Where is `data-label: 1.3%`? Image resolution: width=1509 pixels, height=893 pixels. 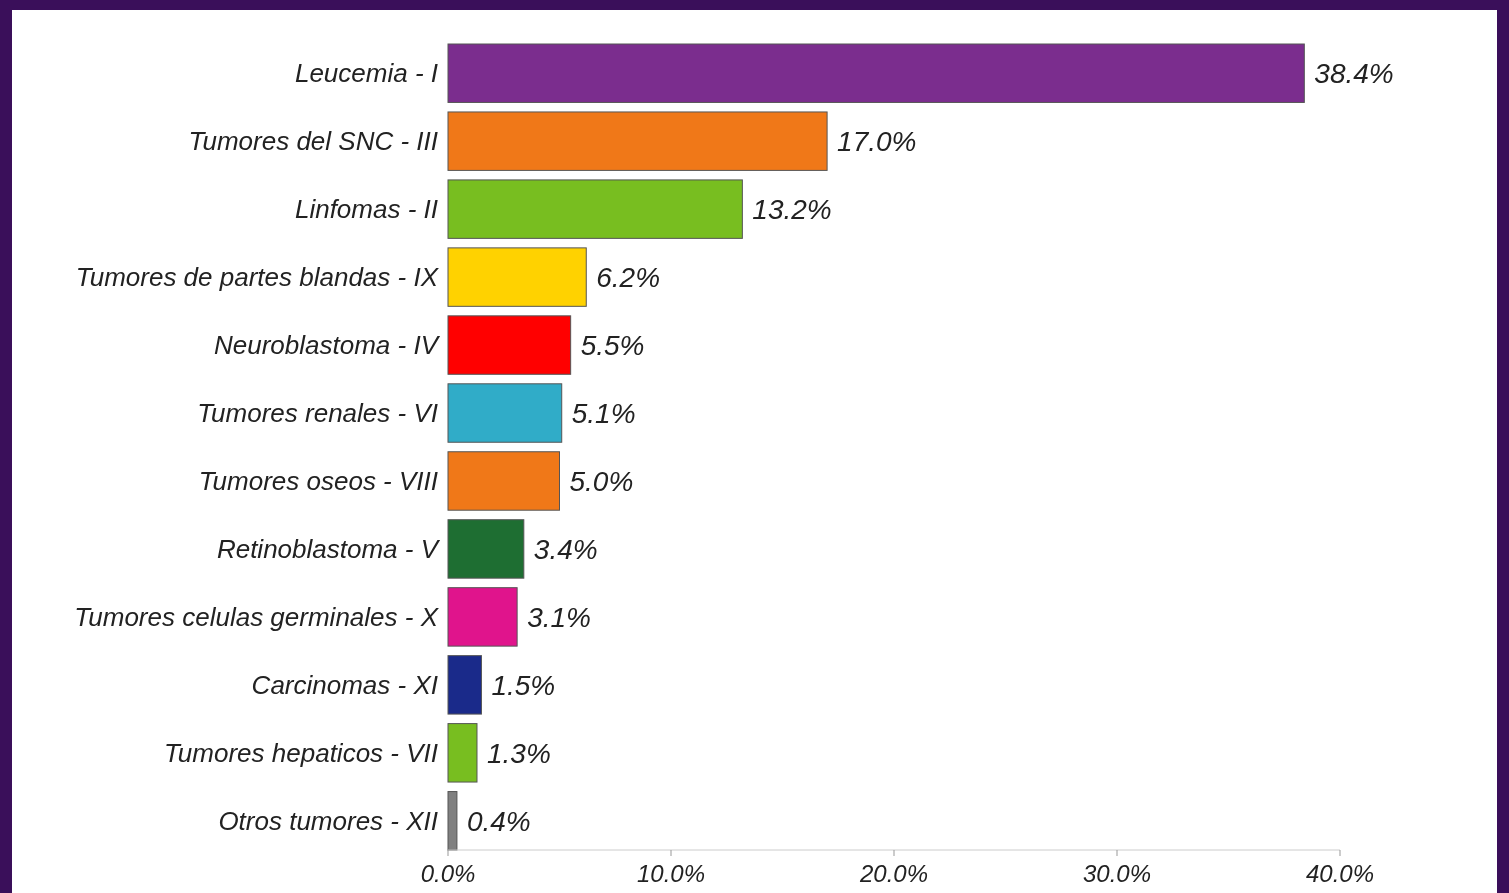
data-label: 1.3% is located at coordinates (518, 753).